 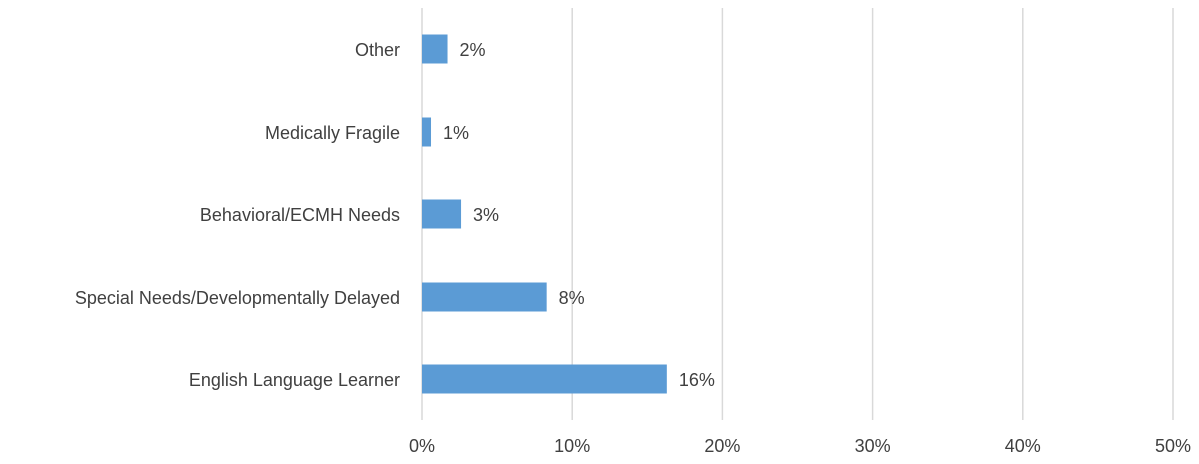 What do you see at coordinates (1173, 446) in the screenshot?
I see `x-tick-label-50: 50%` at bounding box center [1173, 446].